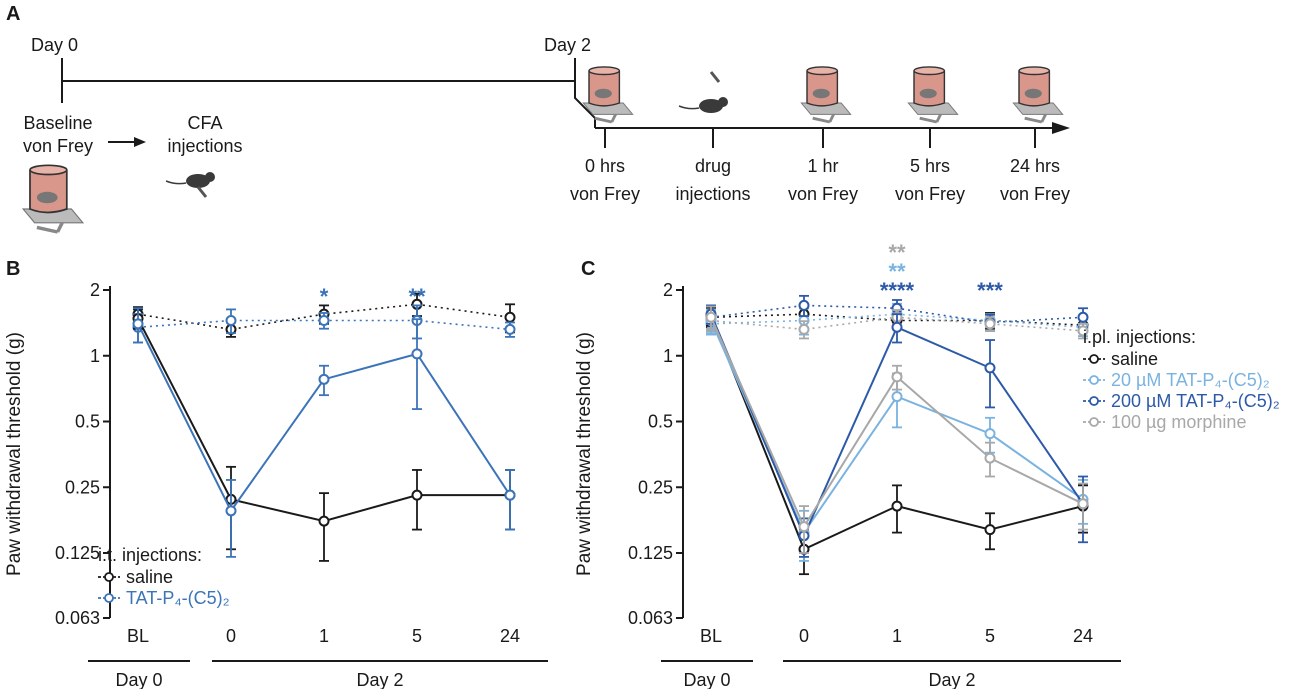 The height and width of the screenshot is (689, 1300). What do you see at coordinates (713, 166) in the screenshot?
I see `step-label-line1: drug` at bounding box center [713, 166].